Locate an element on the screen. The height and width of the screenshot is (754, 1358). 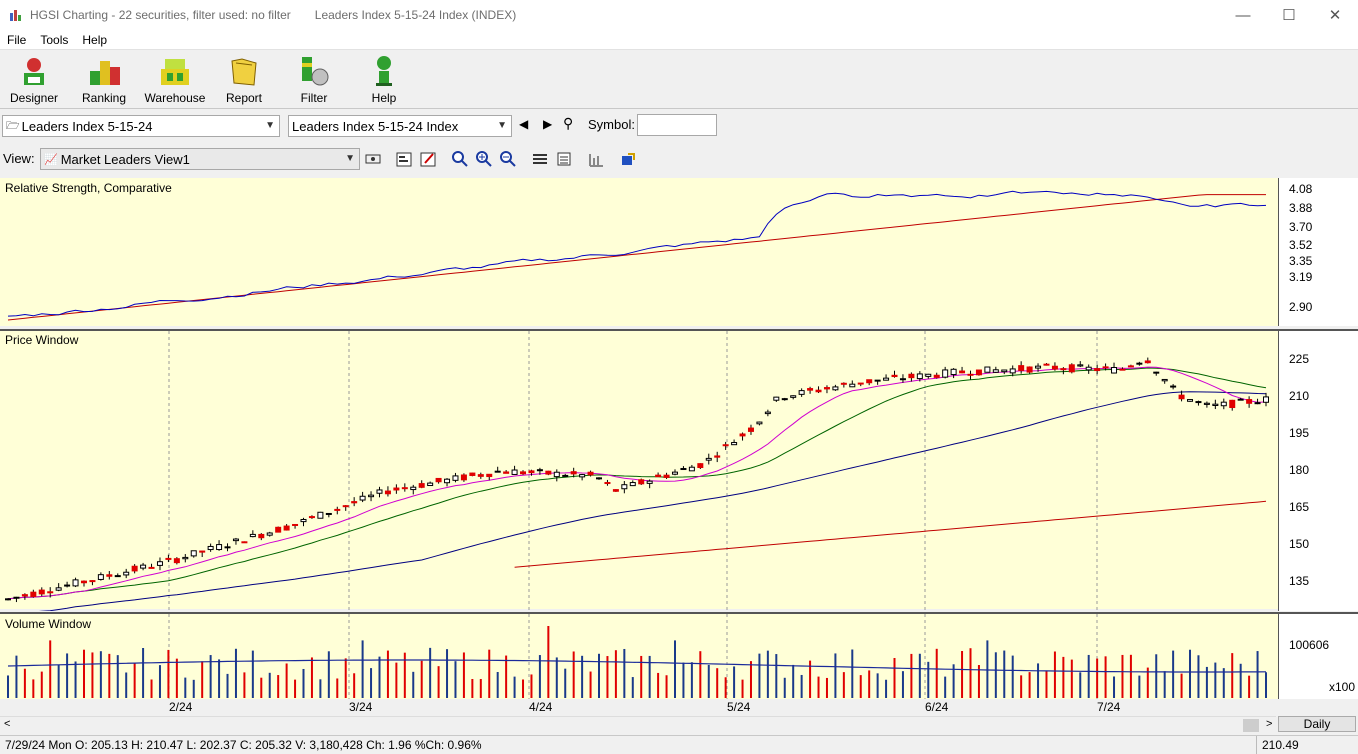
app-icon is located at coordinates (15, 15).